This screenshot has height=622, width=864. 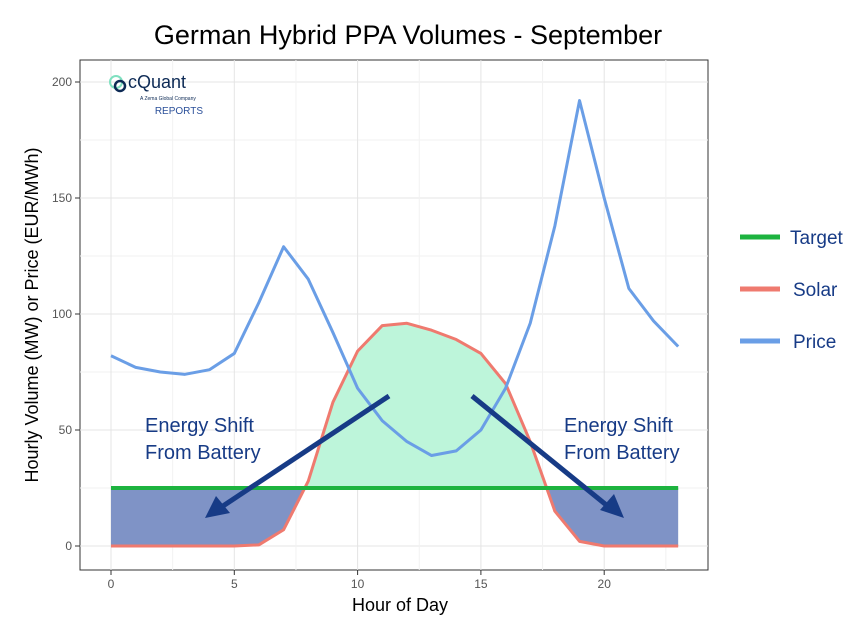 What do you see at coordinates (612, 506) in the screenshot?
I see `arrow-right-head` at bounding box center [612, 506].